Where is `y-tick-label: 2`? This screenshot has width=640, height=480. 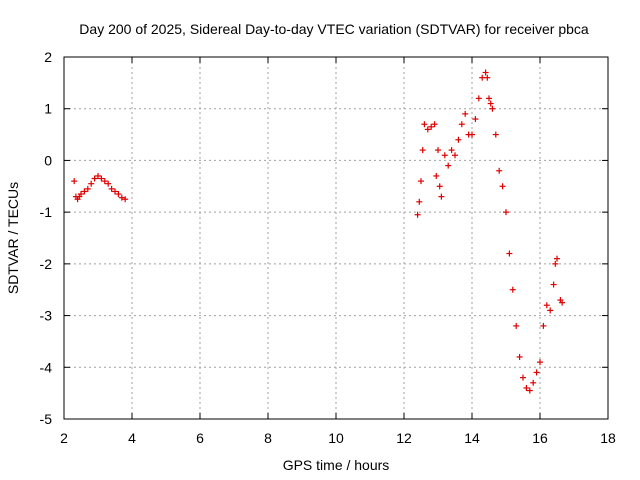 y-tick-label: 2 is located at coordinates (48, 57).